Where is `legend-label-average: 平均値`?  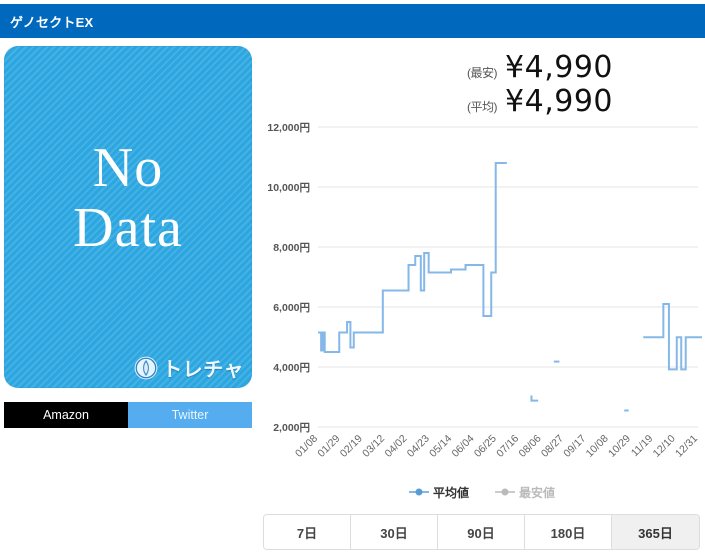 legend-label-average: 平均値 is located at coordinates (450, 492).